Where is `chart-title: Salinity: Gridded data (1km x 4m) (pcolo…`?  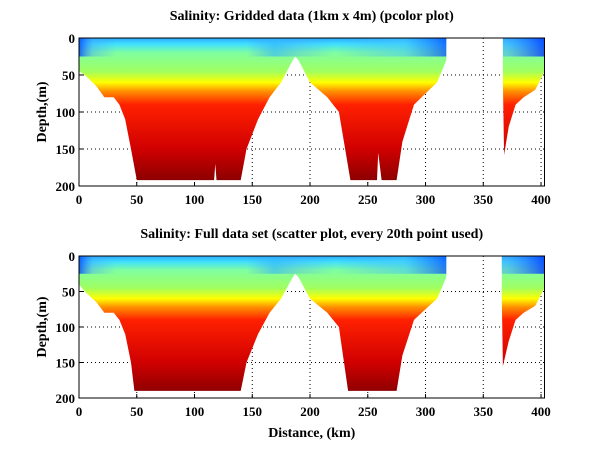 chart-title: Salinity: Gridded data (1km x 4m) (pcolo… is located at coordinates (312, 16).